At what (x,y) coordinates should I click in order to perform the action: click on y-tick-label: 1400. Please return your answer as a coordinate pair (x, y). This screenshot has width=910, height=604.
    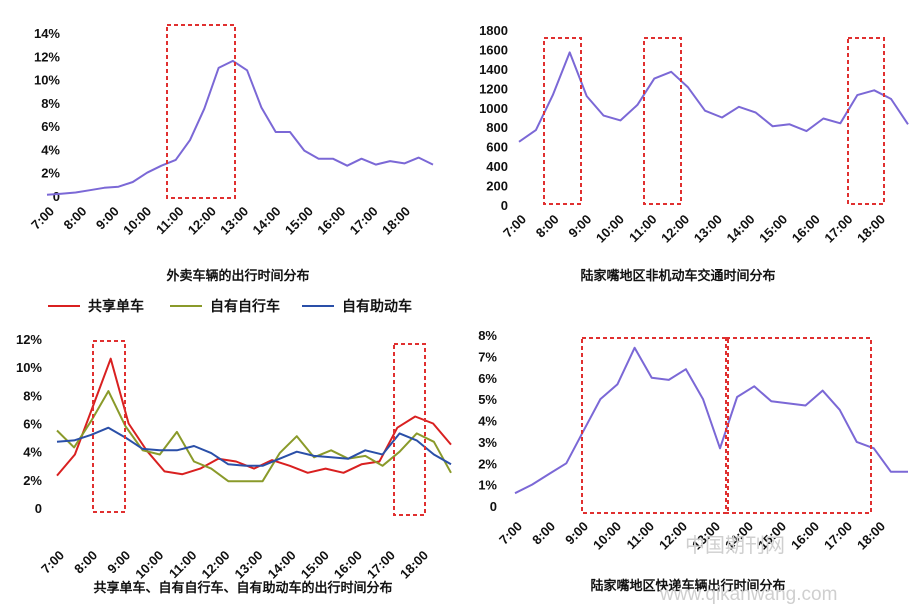
    Looking at the image, I should click on (493, 69).